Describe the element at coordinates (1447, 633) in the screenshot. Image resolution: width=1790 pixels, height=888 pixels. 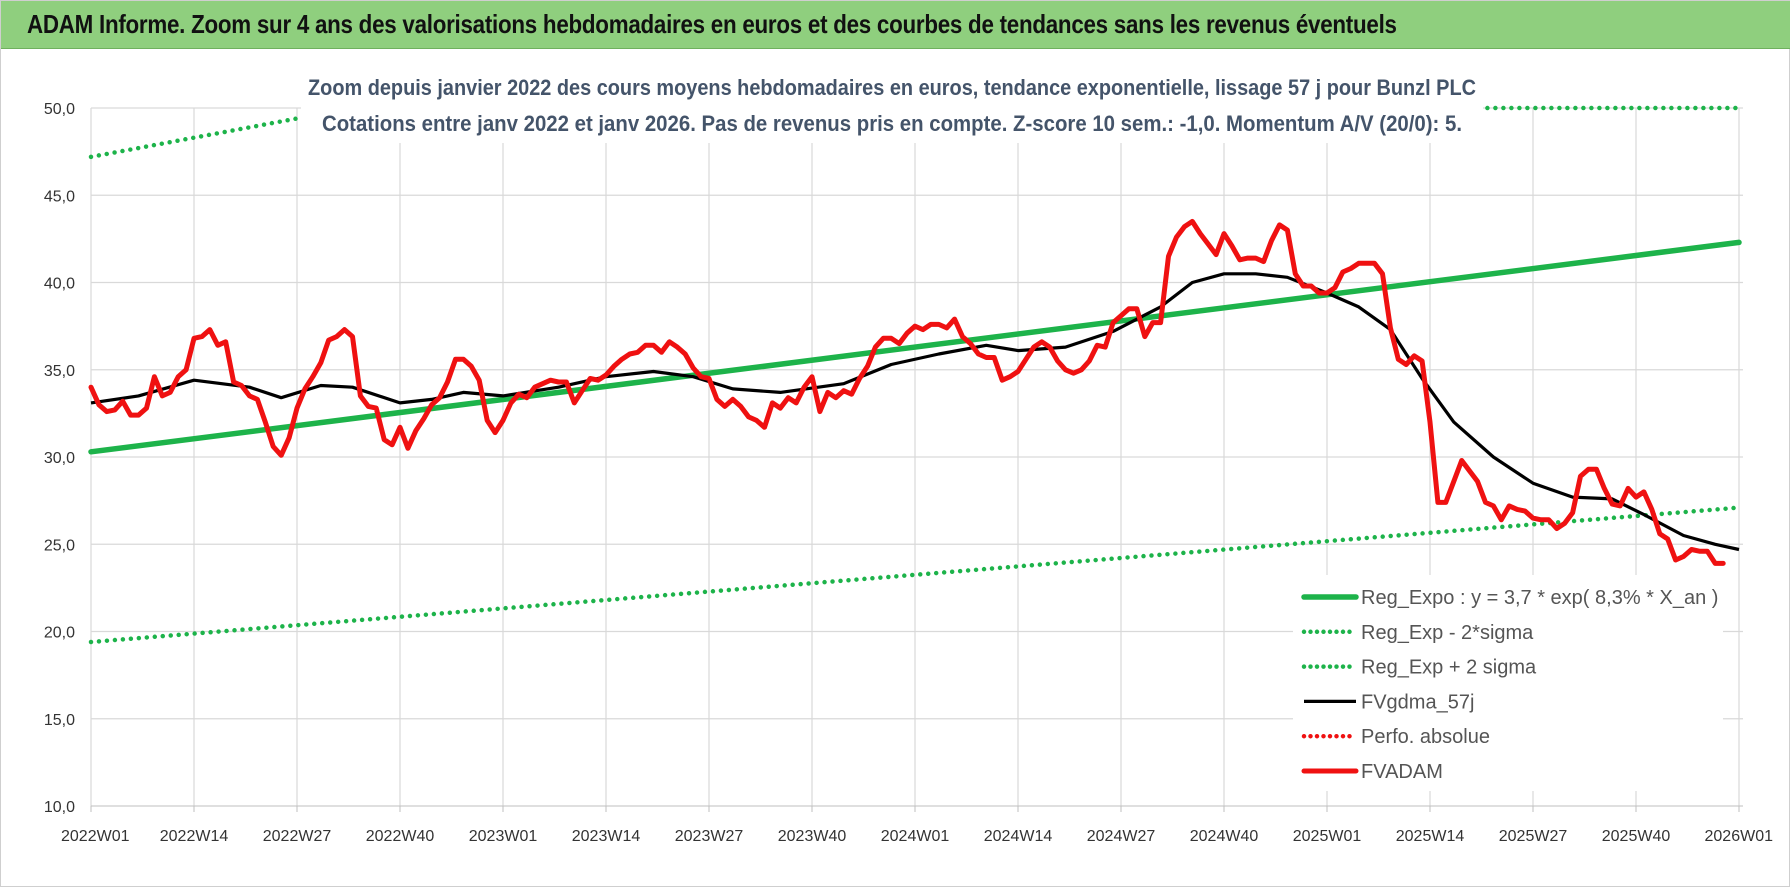
I see `legend-label: Reg_Exp - 2*sigma` at that location.